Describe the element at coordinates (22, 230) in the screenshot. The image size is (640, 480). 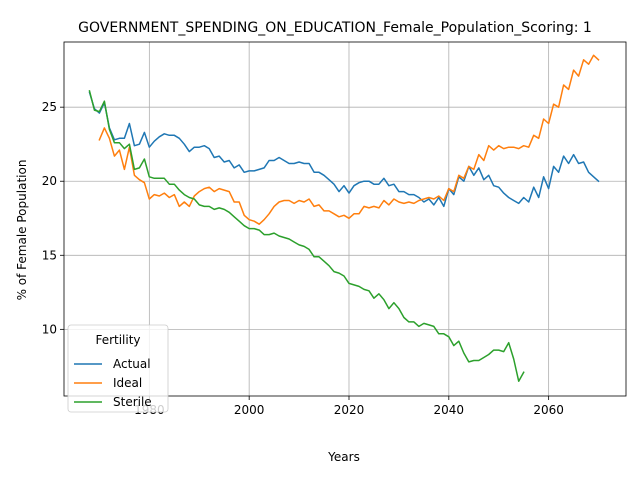
I see `y-axis-label: % of Female Population` at that location.